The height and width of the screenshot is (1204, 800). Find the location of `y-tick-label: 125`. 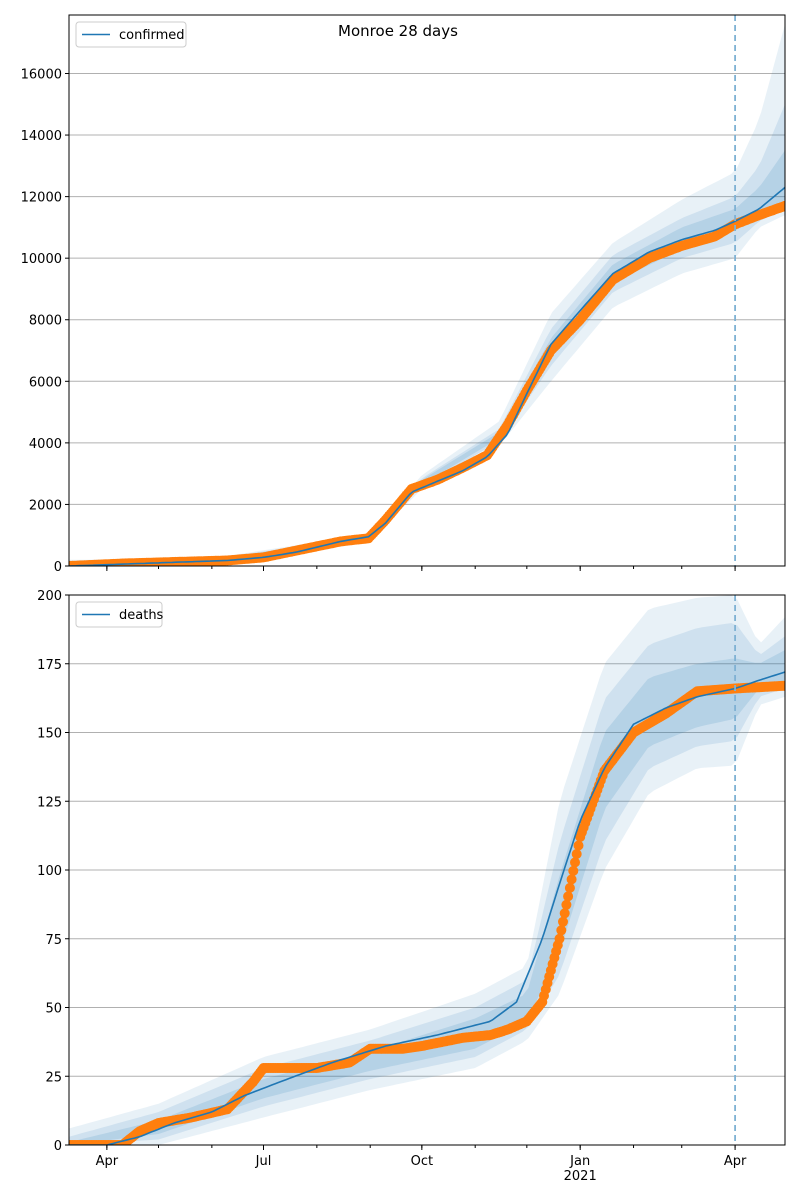

y-tick-label: 125 is located at coordinates (49, 802).